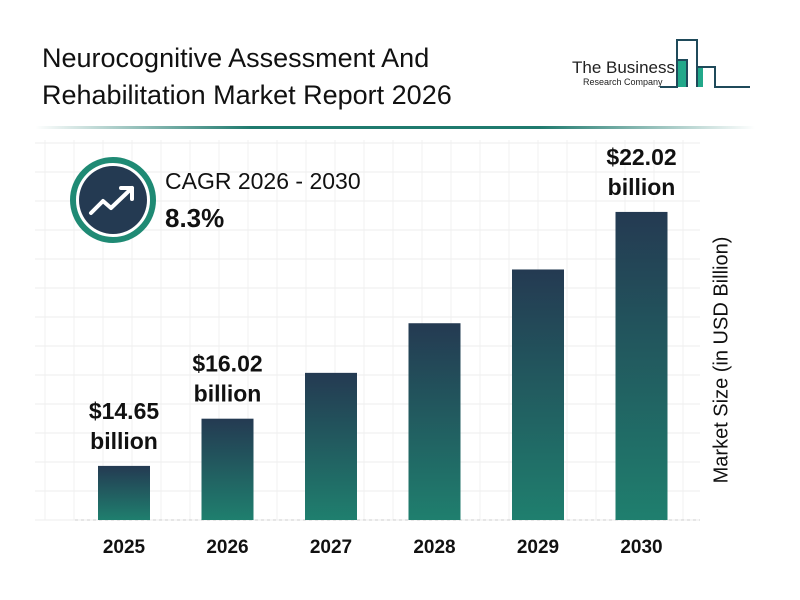  Describe the element at coordinates (124, 411) in the screenshot. I see `data-label-value: $14.65` at that location.